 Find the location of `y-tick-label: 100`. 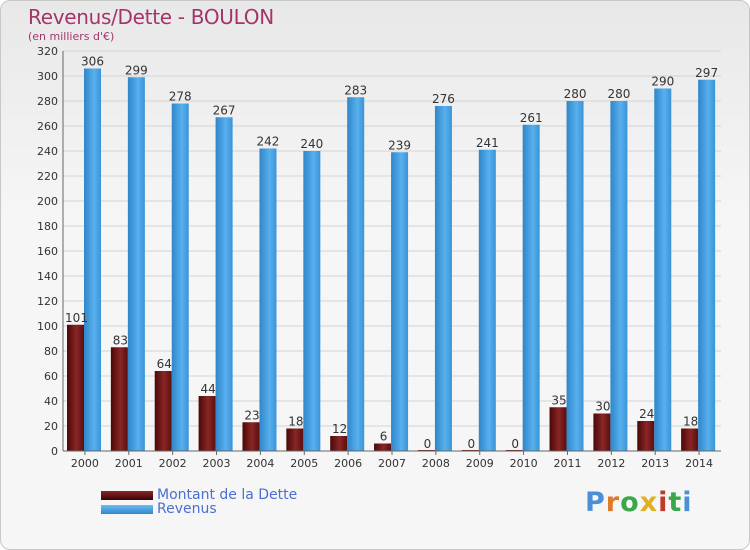

y-tick-label: 100 is located at coordinates (47, 326).